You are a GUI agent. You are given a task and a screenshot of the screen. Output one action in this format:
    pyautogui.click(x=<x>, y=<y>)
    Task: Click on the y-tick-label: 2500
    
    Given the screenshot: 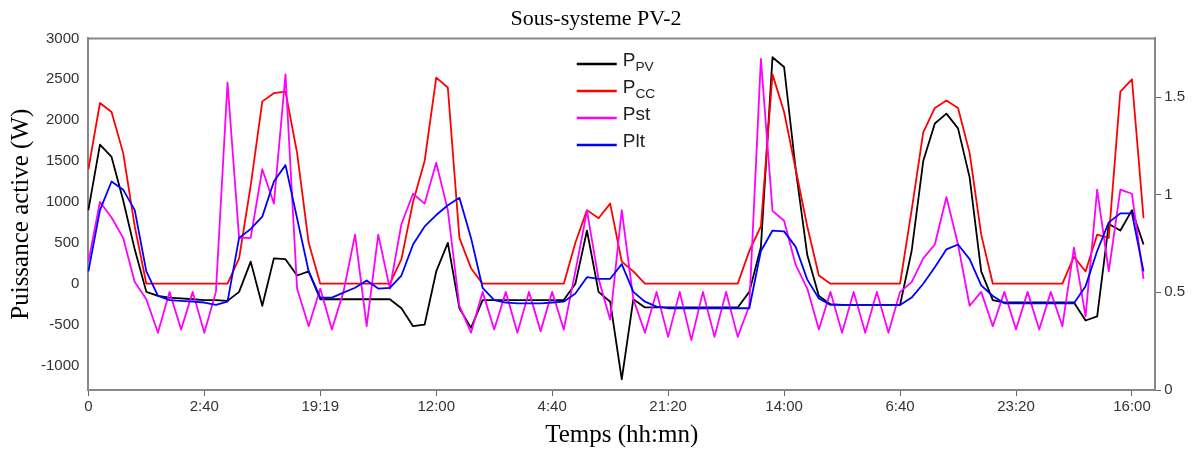 What is the action you would take?
    pyautogui.click(x=62, y=78)
    